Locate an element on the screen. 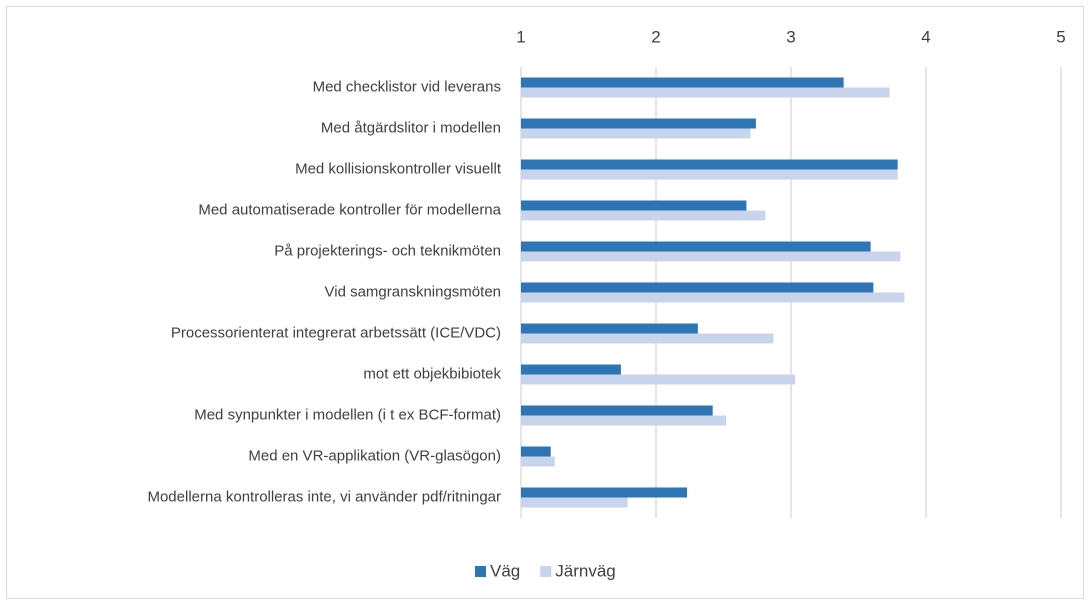 This screenshot has height=605, width=1090. legend-label: Väg is located at coordinates (505, 570).